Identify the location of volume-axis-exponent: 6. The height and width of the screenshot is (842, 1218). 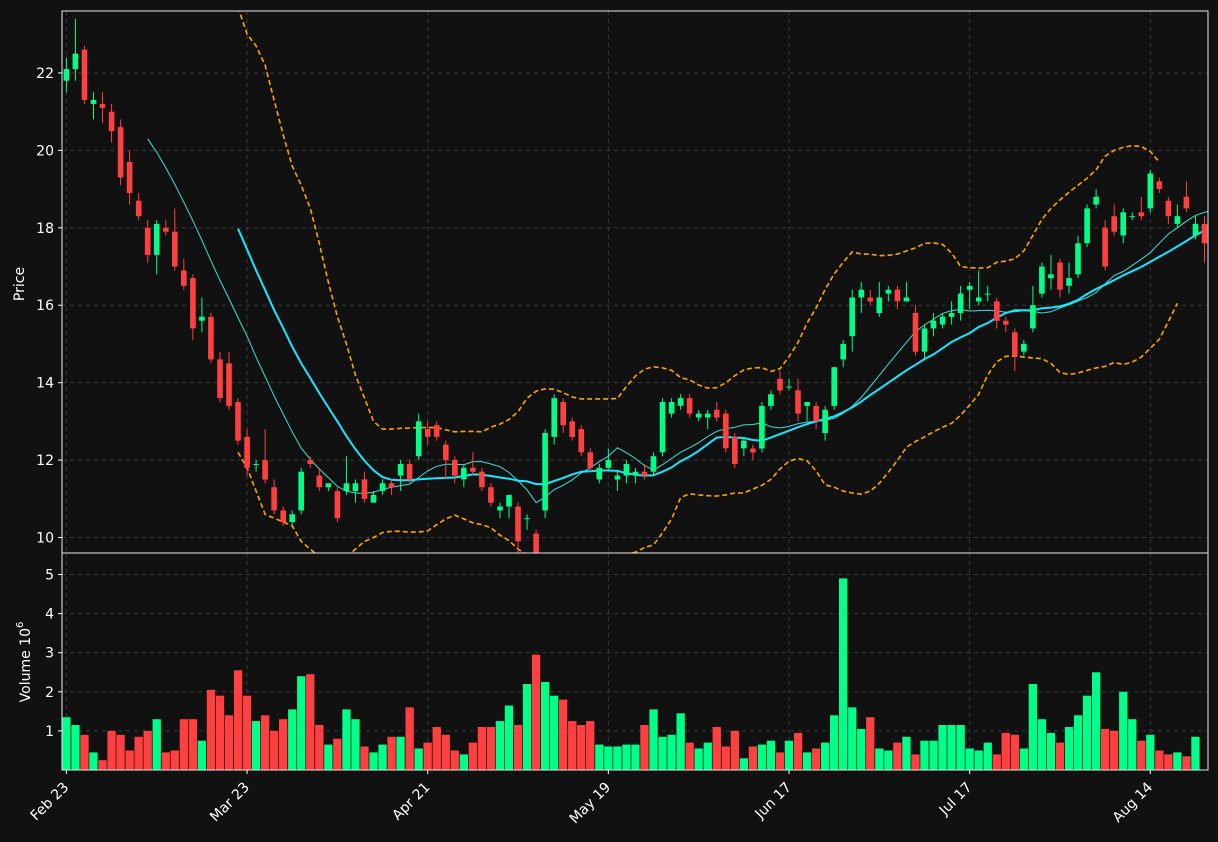
(20, 625).